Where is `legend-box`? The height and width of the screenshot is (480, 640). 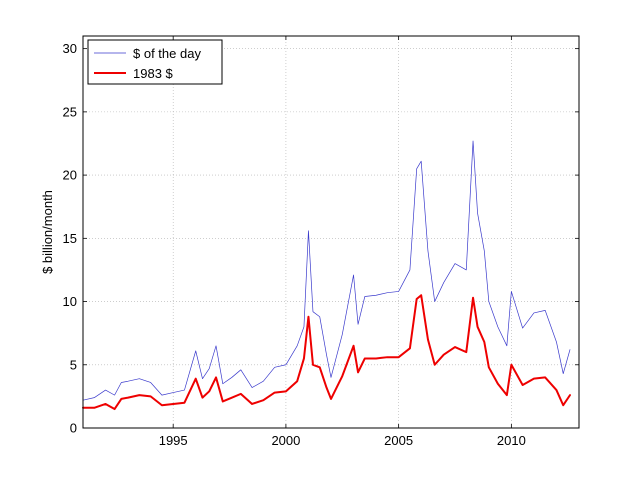 legend-box is located at coordinates (155, 62).